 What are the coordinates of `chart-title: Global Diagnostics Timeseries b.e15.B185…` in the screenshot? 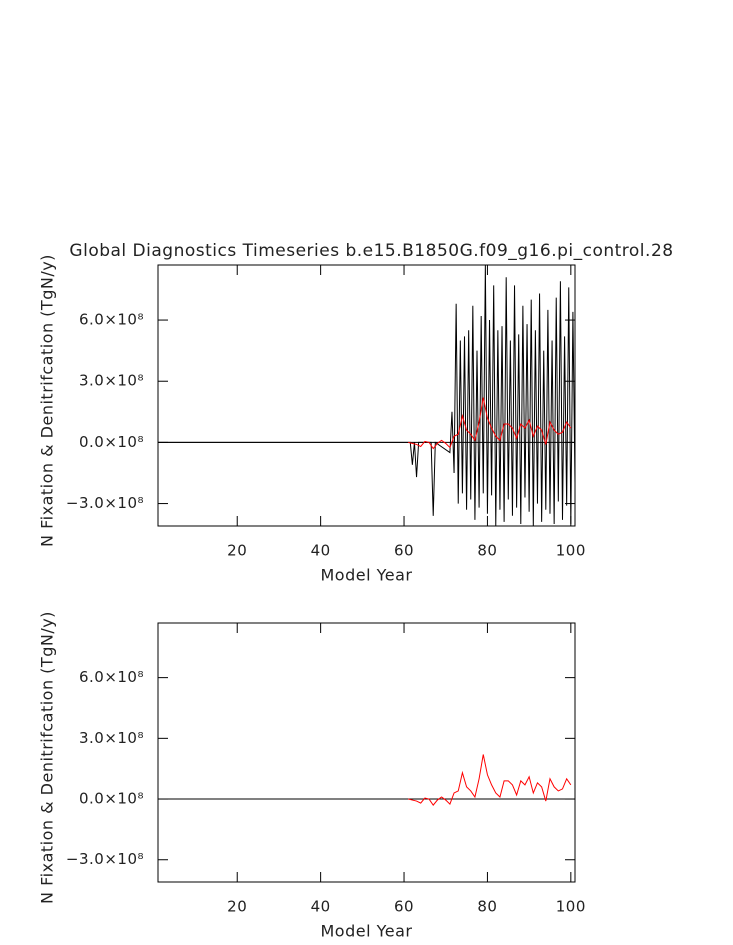 It's located at (371, 251).